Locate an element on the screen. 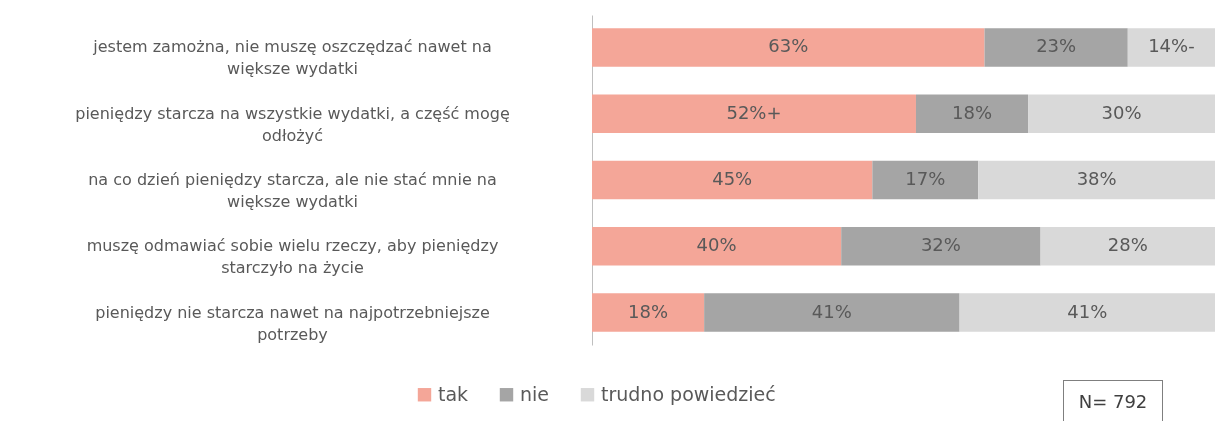  data-label: 63% is located at coordinates (788, 46).